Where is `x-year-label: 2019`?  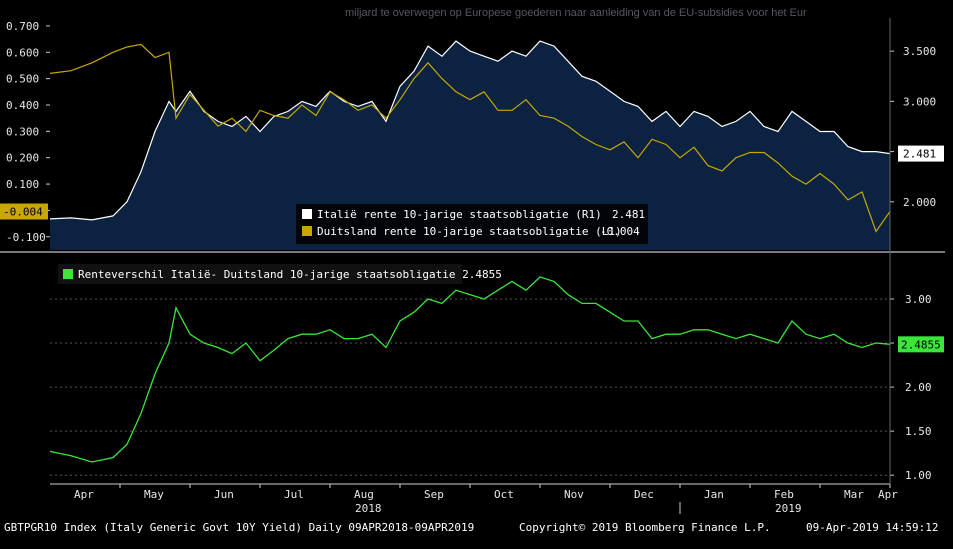 x-year-label: 2019 is located at coordinates (788, 508).